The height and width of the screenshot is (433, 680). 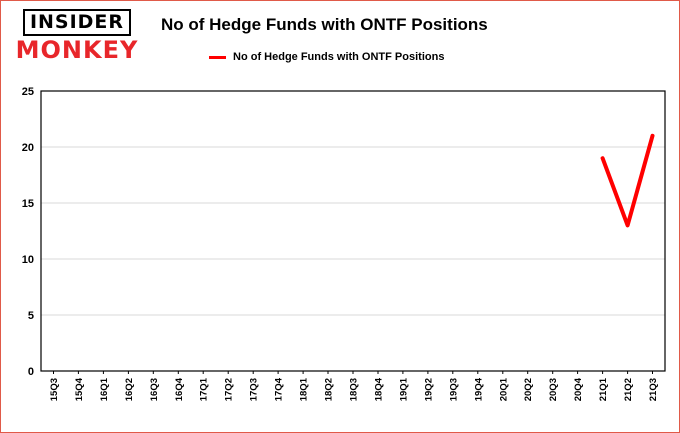 What do you see at coordinates (304, 389) in the screenshot?
I see `x-tick-label: 18Q1` at bounding box center [304, 389].